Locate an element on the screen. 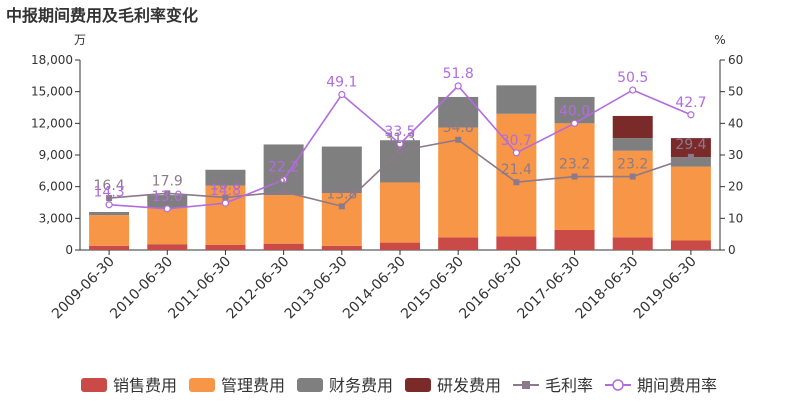 Image resolution: width=800 pixels, height=404 pixels. right-axis-tick-label: 30 is located at coordinates (735, 155).